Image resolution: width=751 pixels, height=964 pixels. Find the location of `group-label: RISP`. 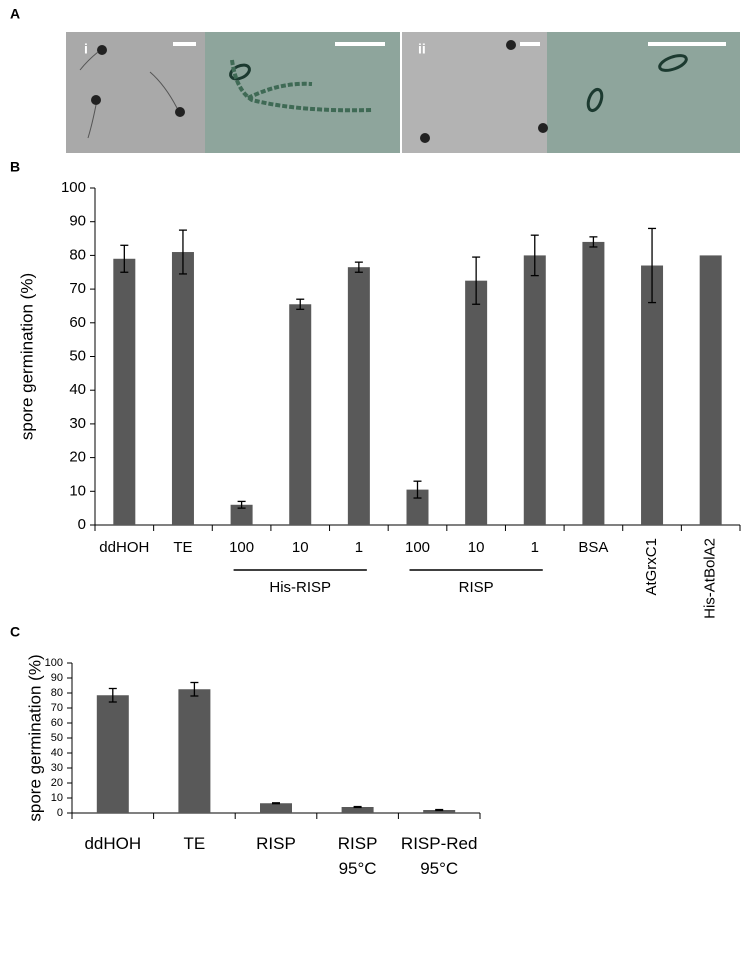

group-label: RISP is located at coordinates (476, 587).